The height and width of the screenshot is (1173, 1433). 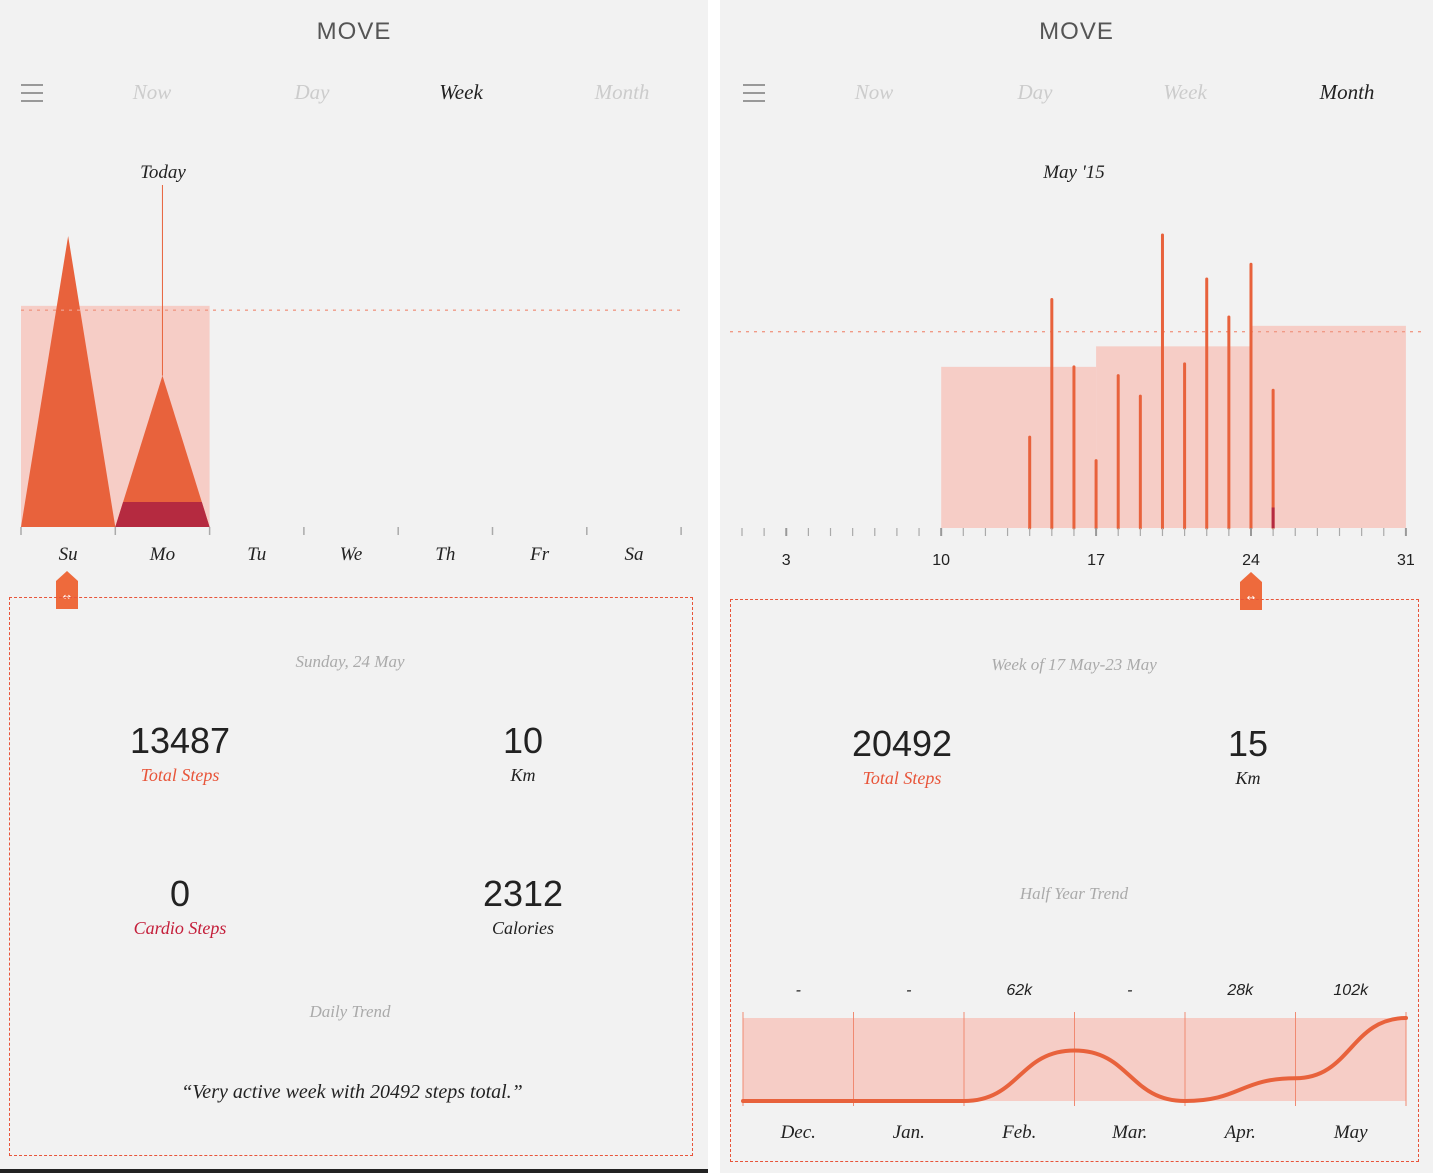 What do you see at coordinates (445, 554) in the screenshot?
I see `day-label-Th: Th` at bounding box center [445, 554].